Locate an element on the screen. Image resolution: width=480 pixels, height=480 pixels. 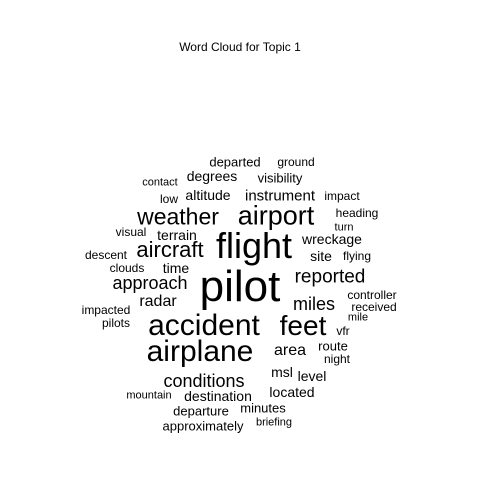
word-wreckage: wreckage is located at coordinates (332, 239).